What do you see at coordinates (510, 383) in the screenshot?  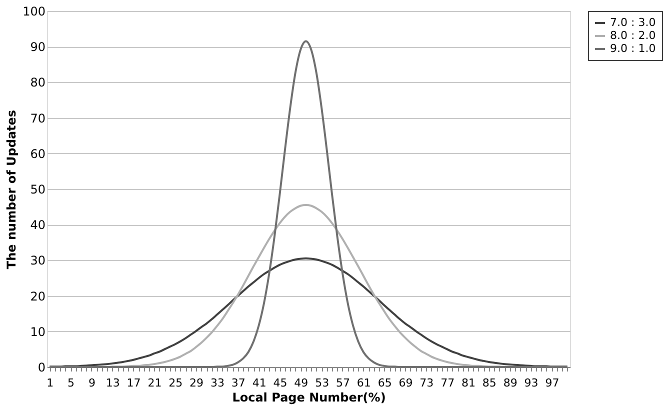 I see `x-tick-label: 89` at bounding box center [510, 383].